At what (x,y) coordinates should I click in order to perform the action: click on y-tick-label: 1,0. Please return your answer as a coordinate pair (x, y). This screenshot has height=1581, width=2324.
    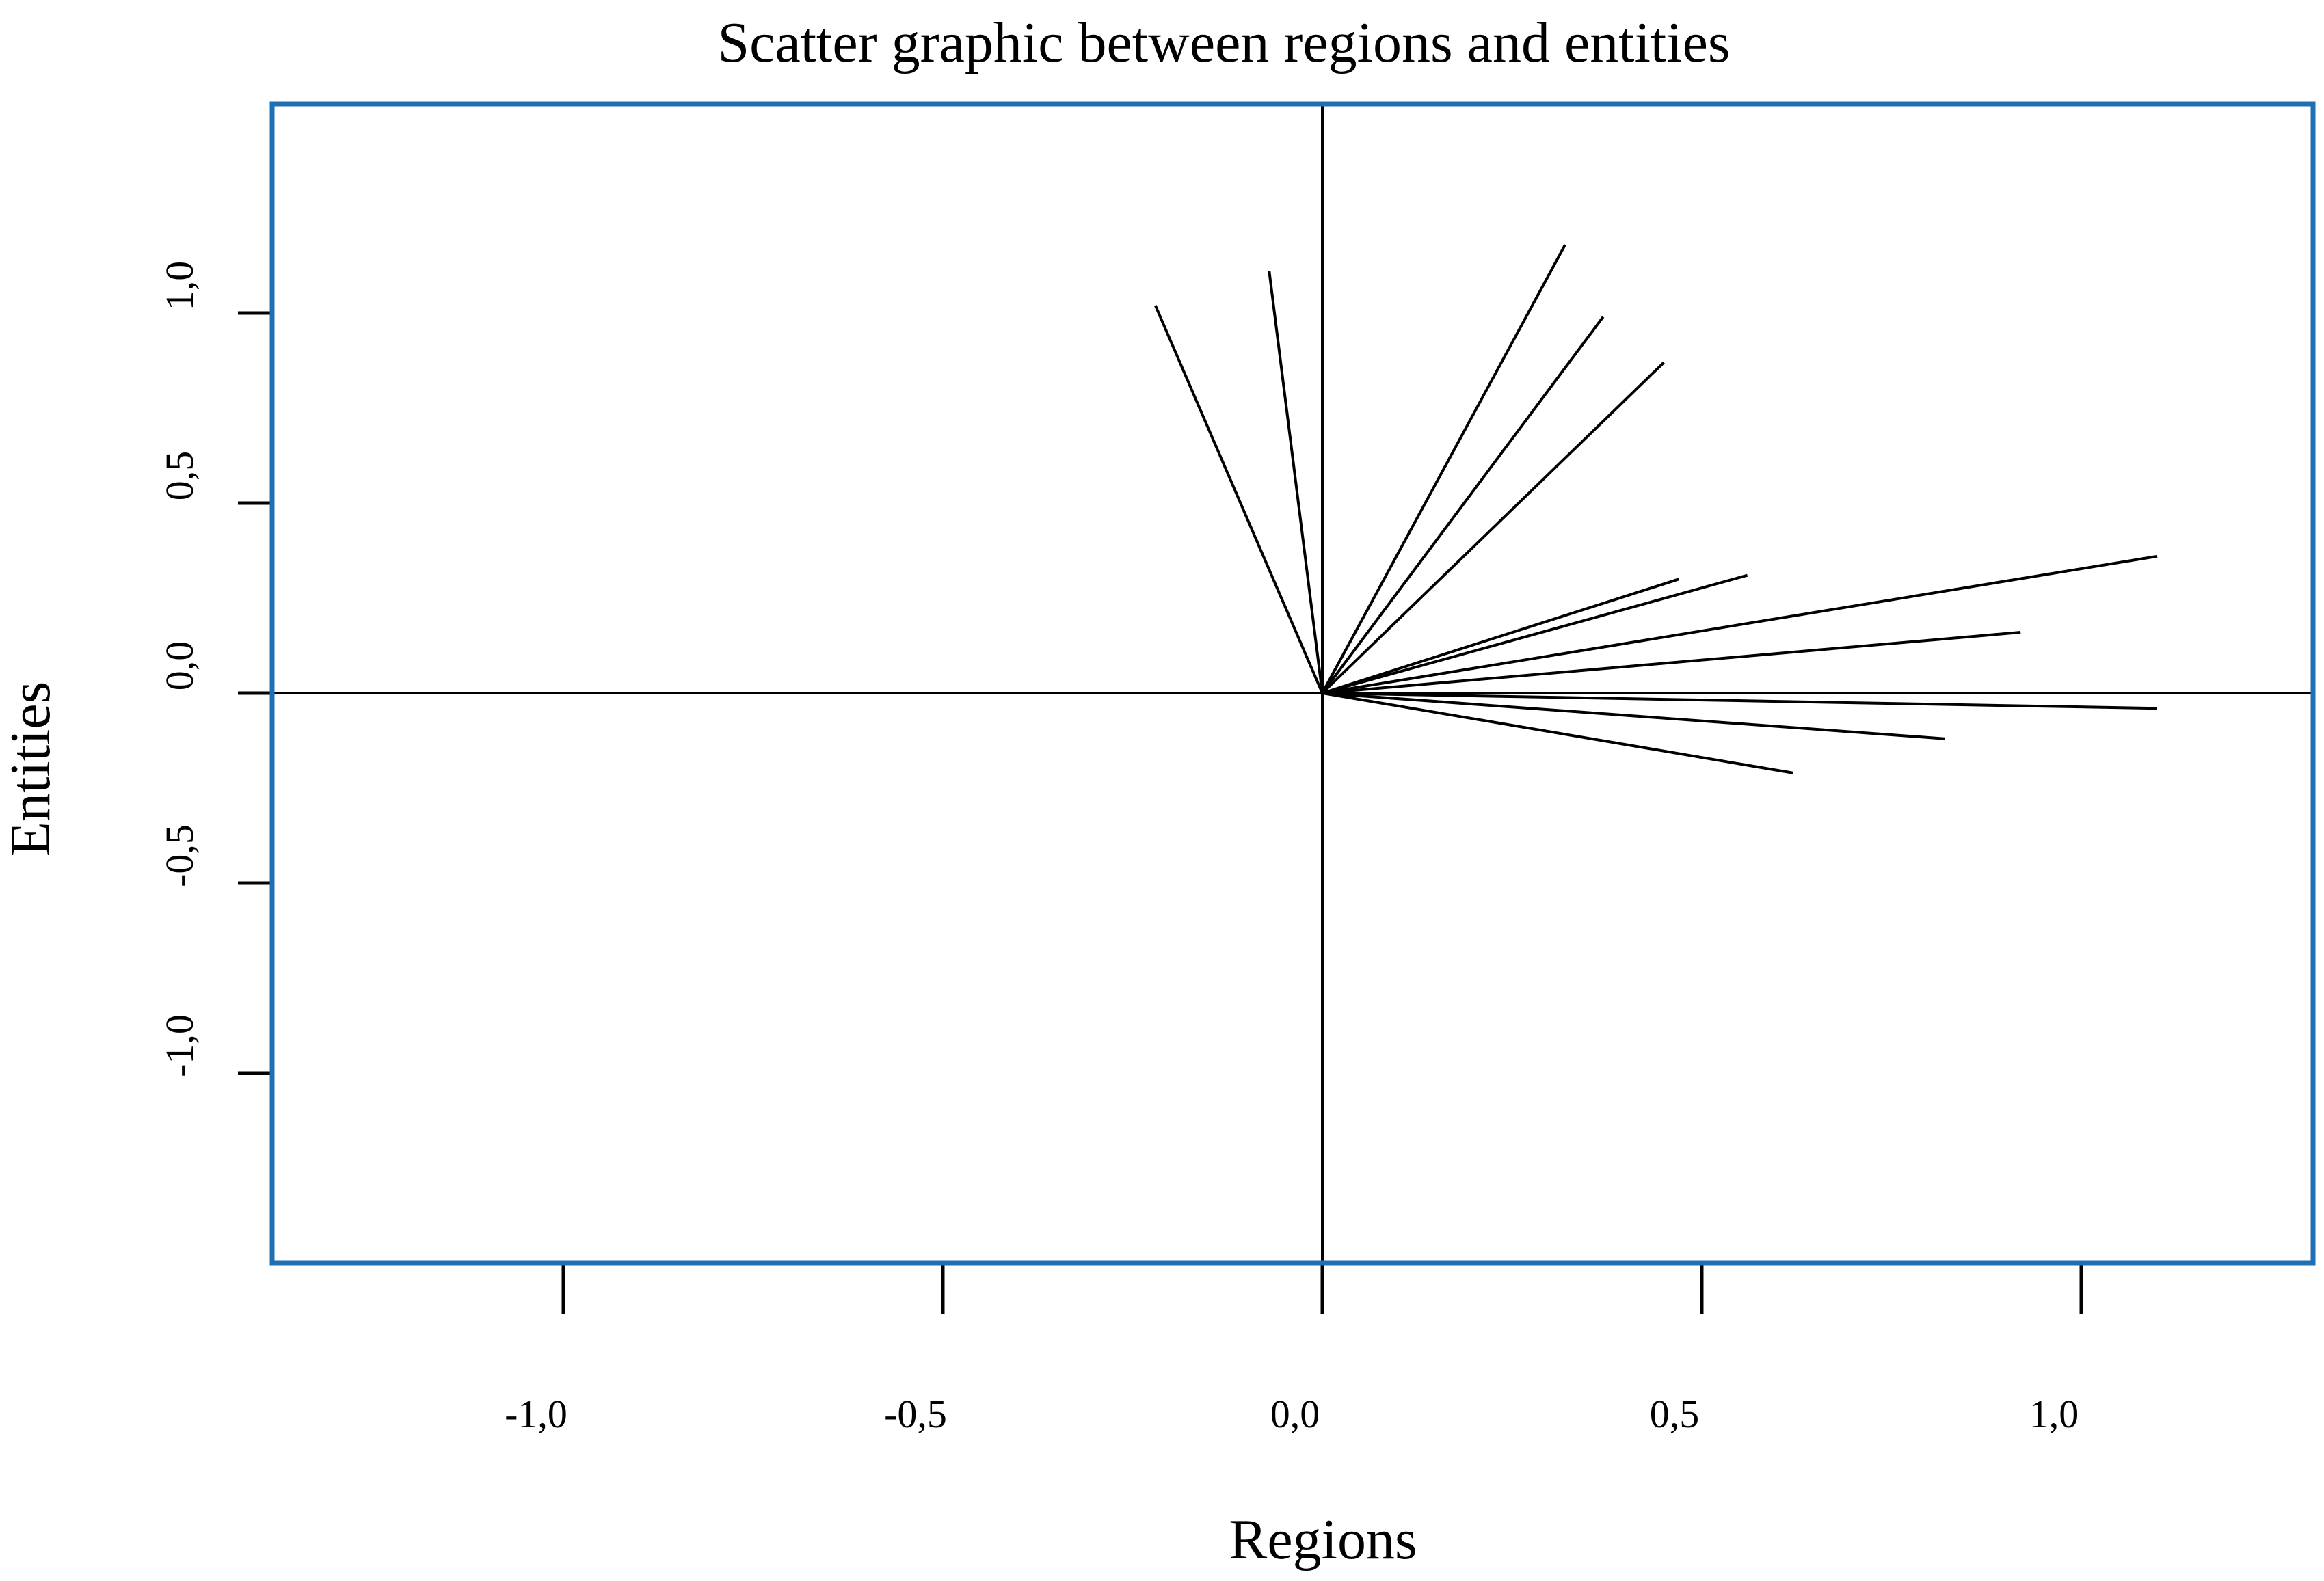
    Looking at the image, I should click on (179, 286).